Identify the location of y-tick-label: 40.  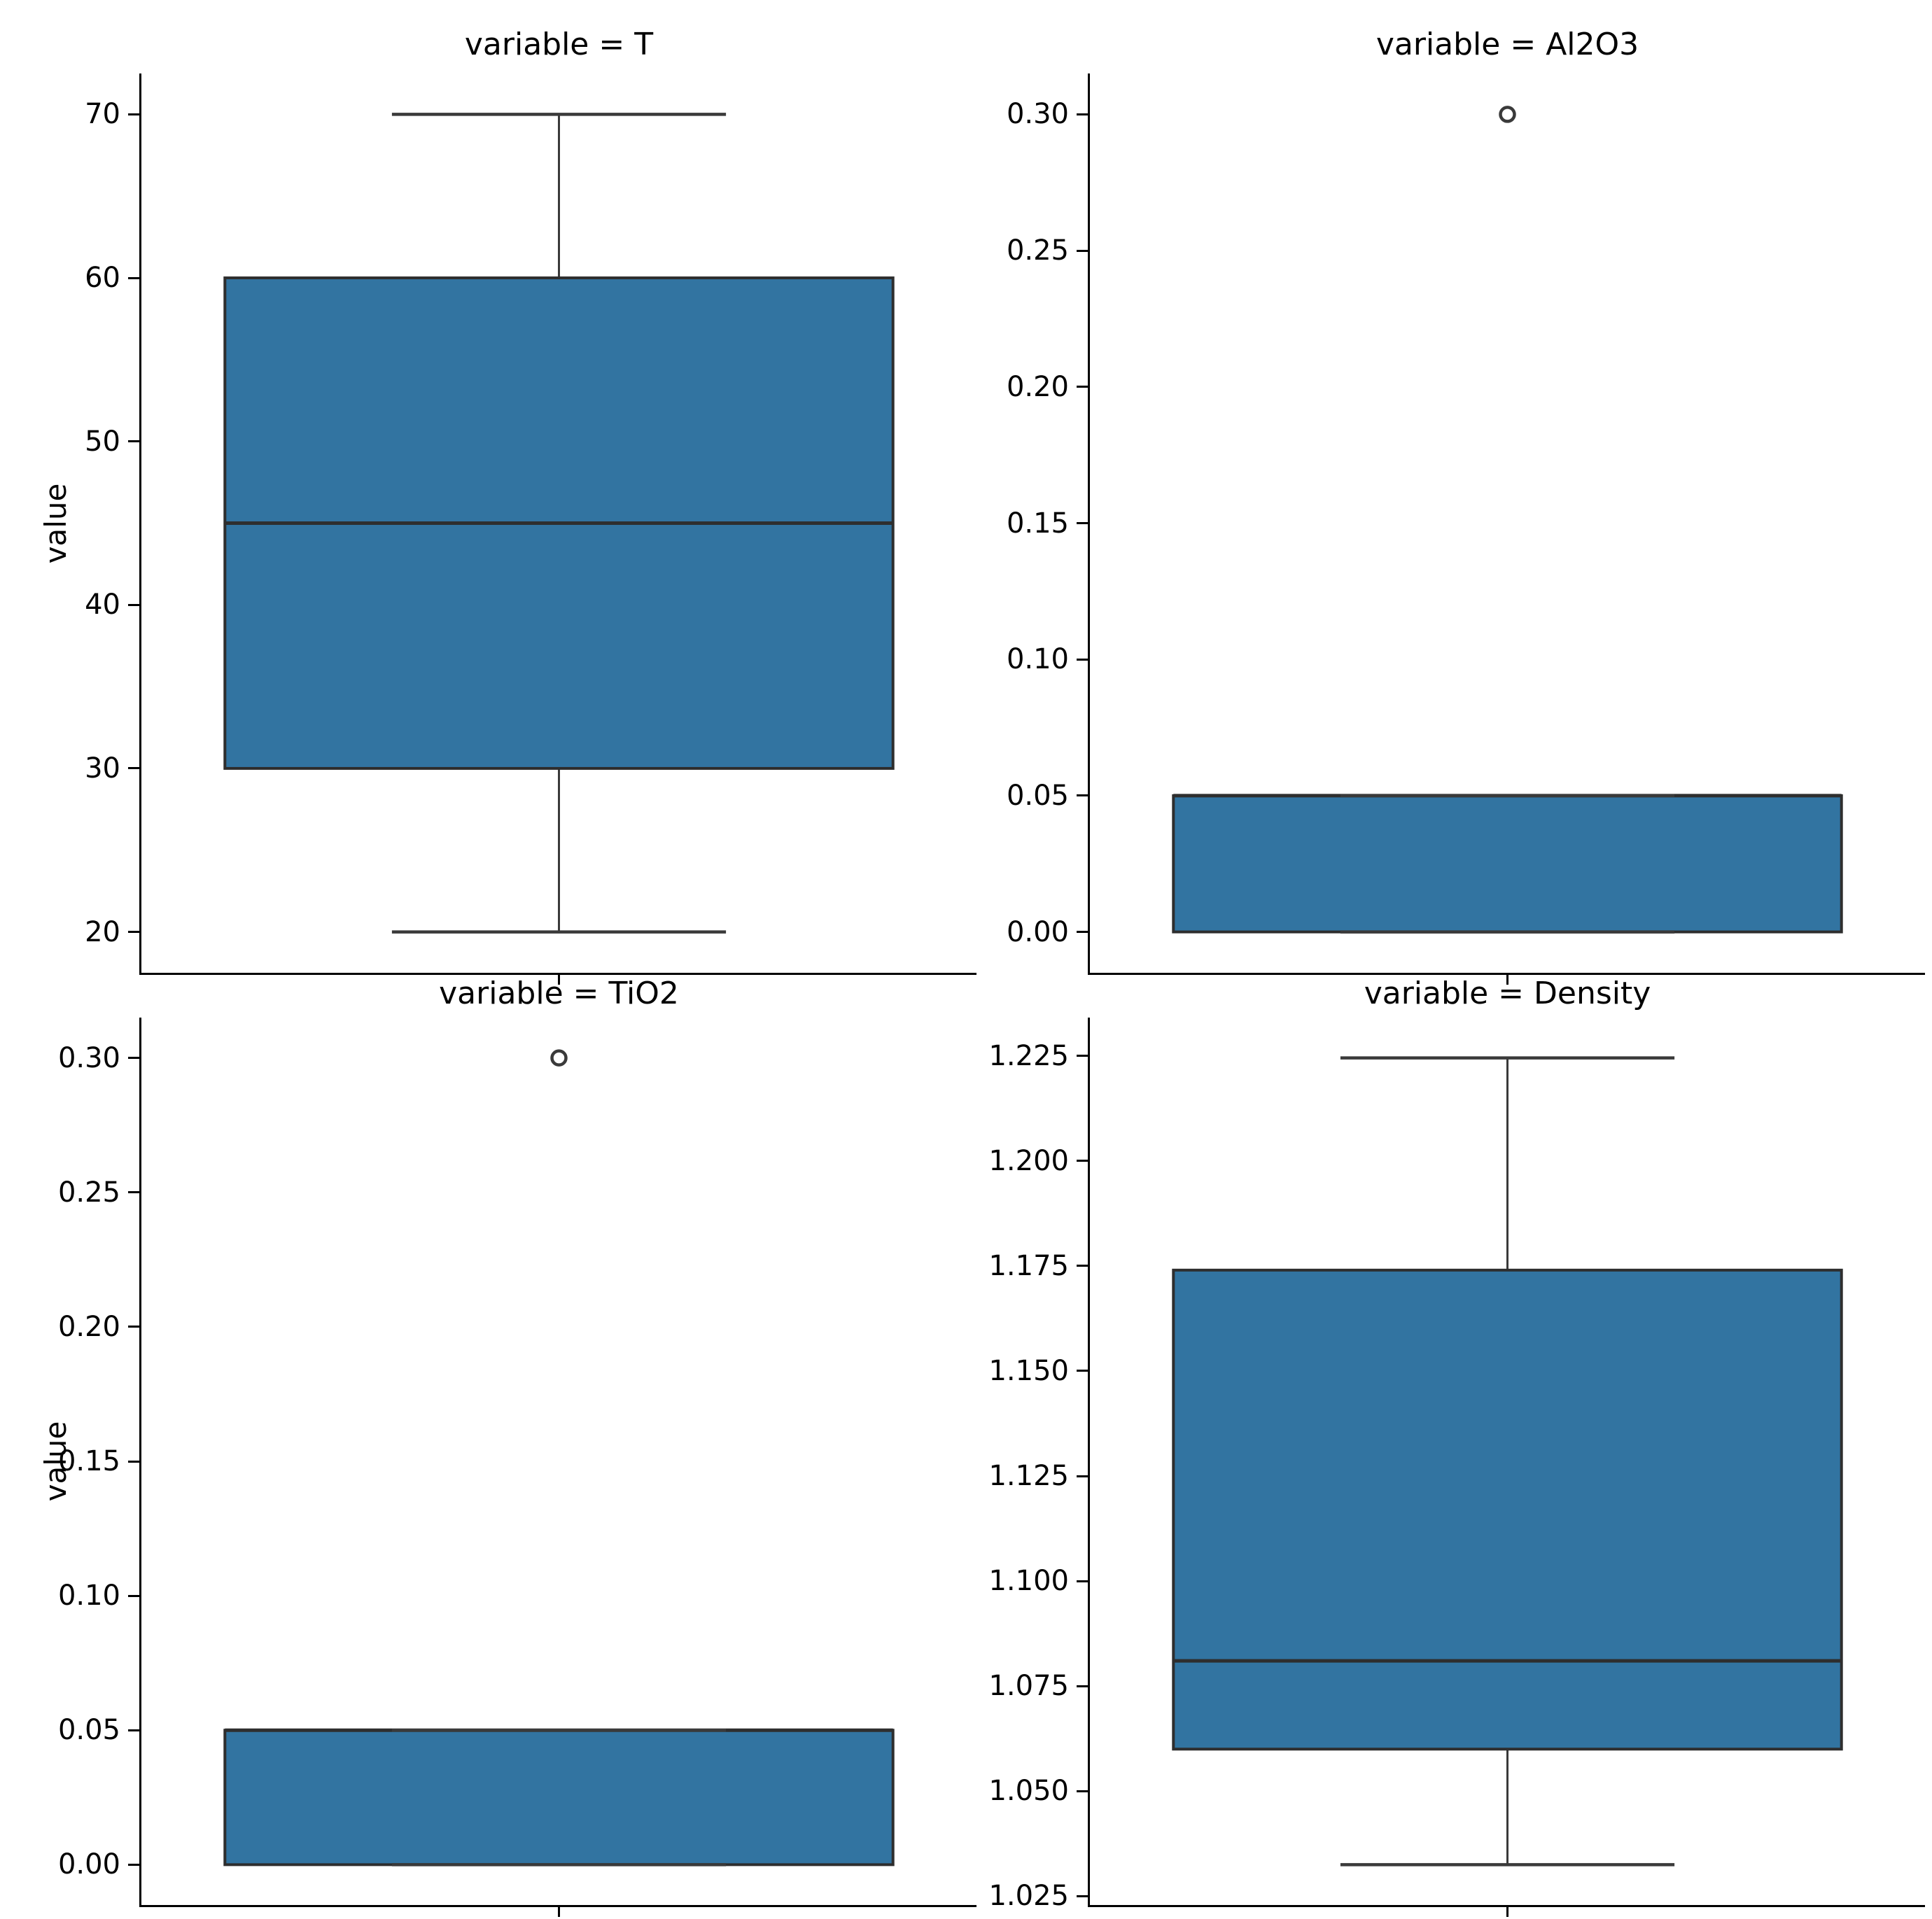
(102, 605).